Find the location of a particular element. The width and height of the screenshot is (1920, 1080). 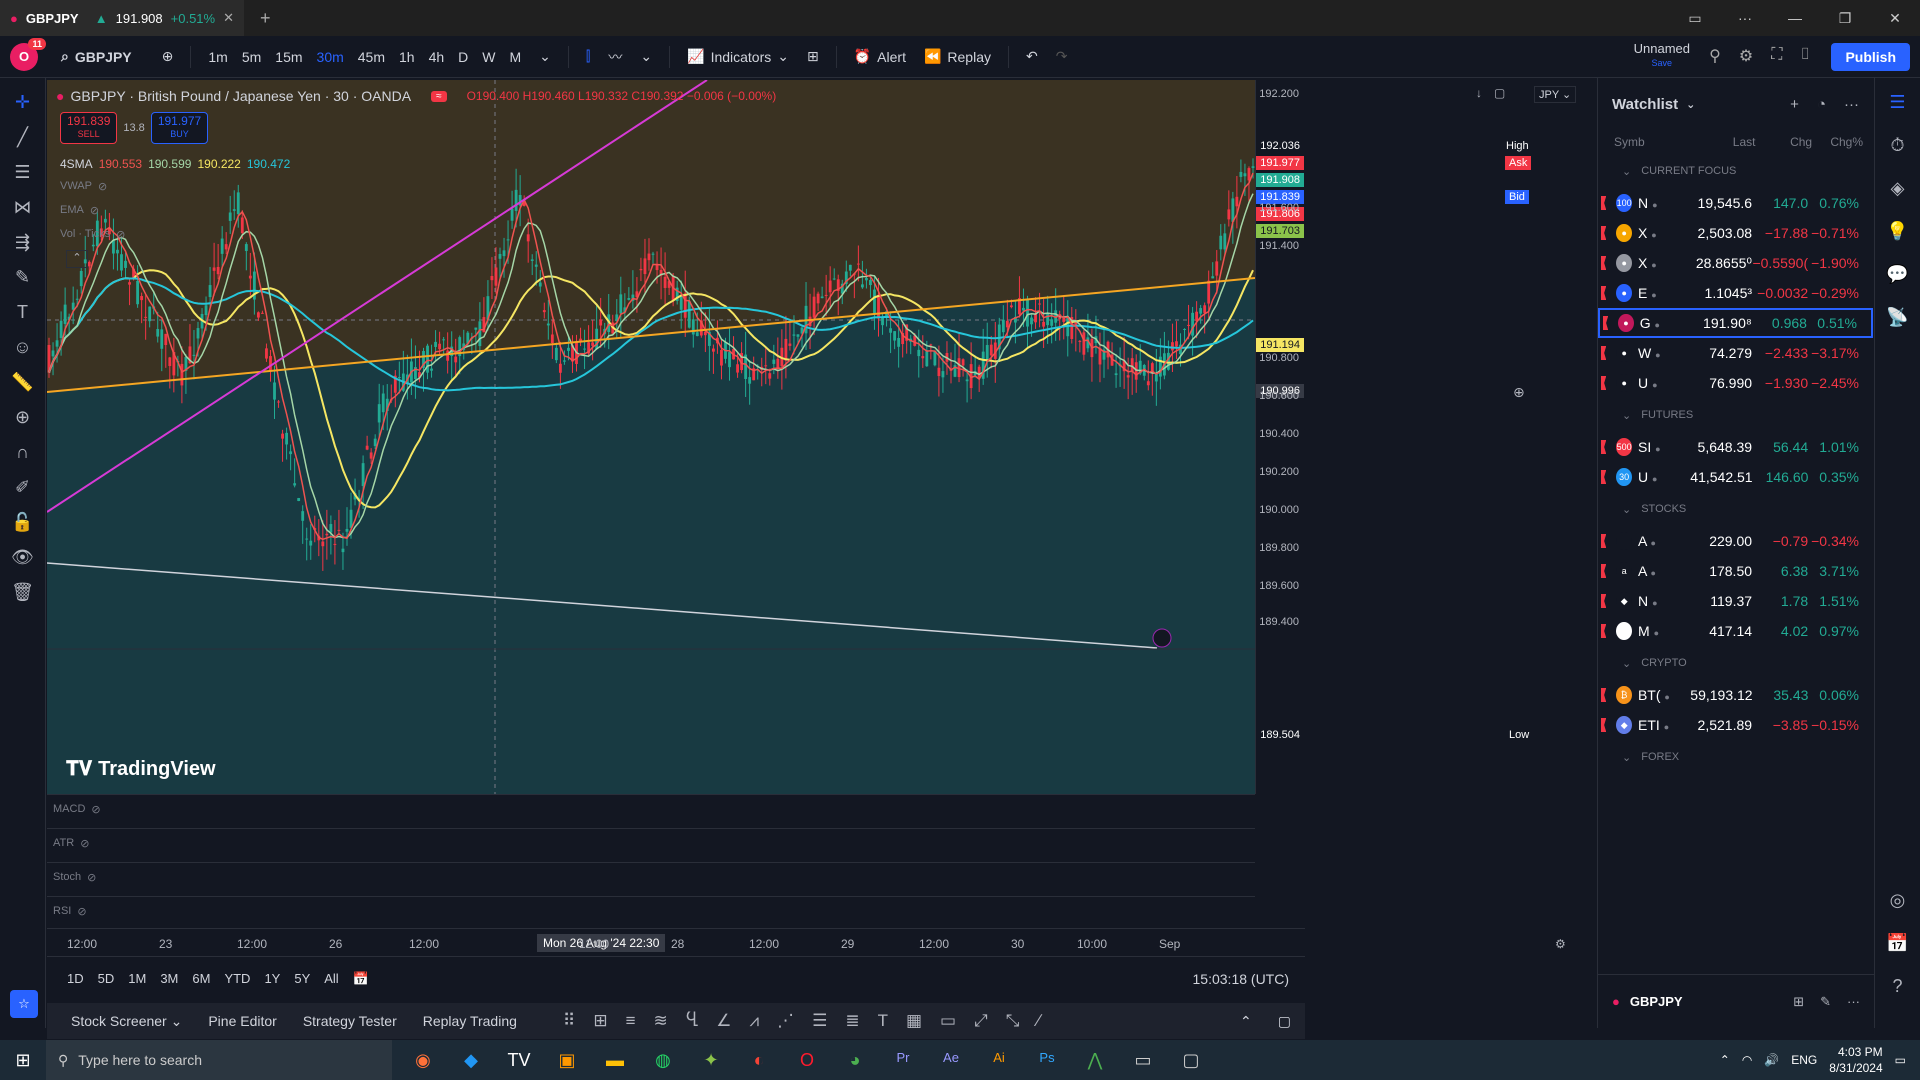

fullscreen-icon: ⛶ is located at coordinates (1777, 54).